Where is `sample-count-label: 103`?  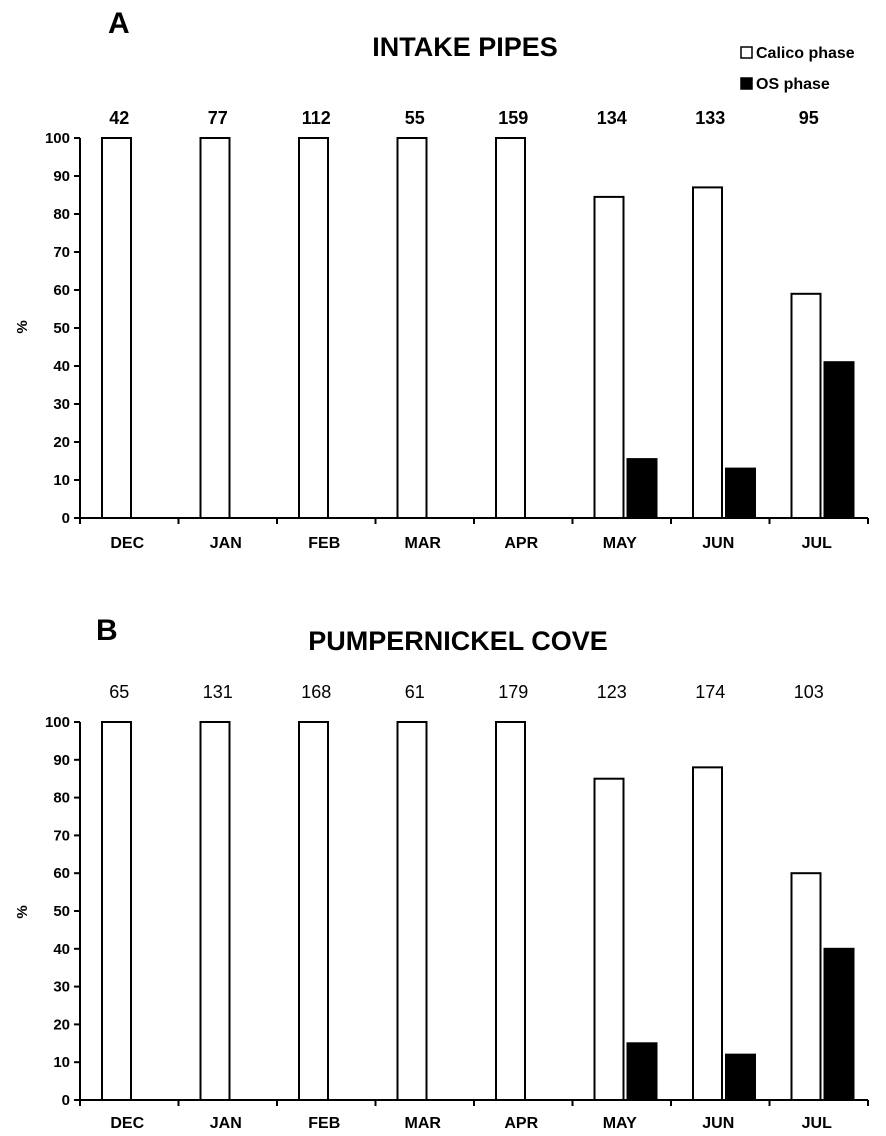 sample-count-label: 103 is located at coordinates (809, 692).